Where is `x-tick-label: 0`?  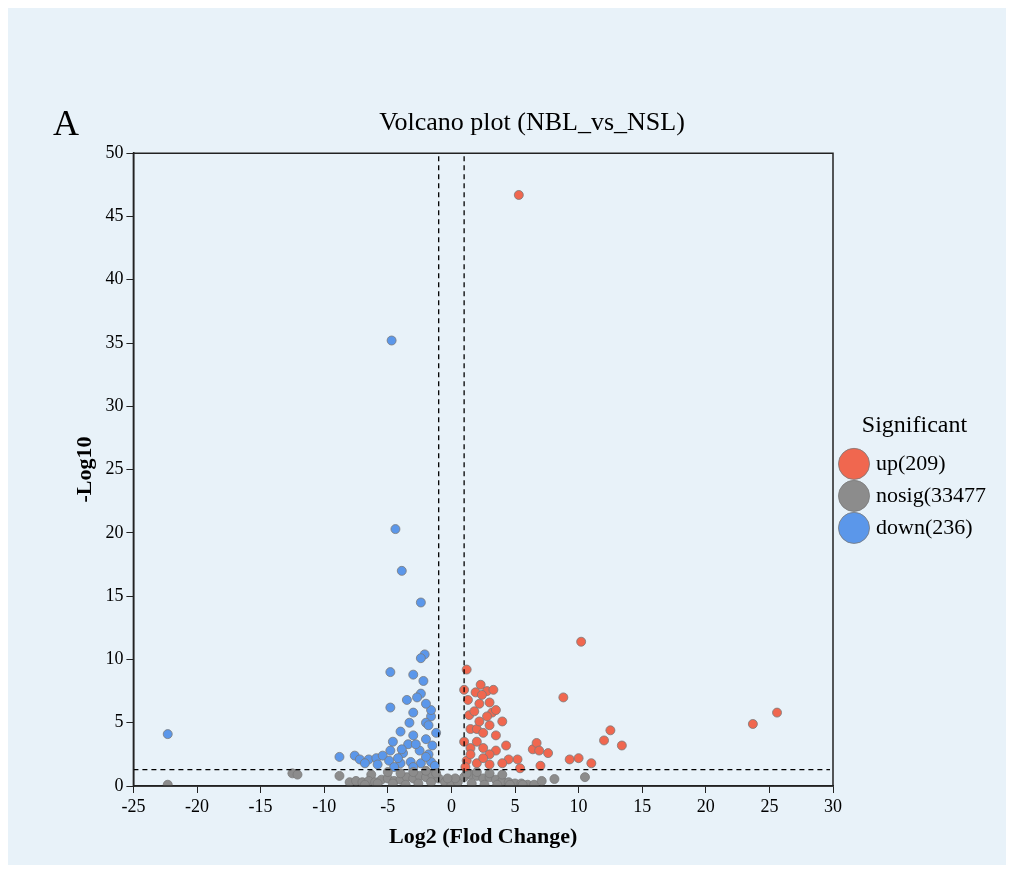 x-tick-label: 0 is located at coordinates (451, 805).